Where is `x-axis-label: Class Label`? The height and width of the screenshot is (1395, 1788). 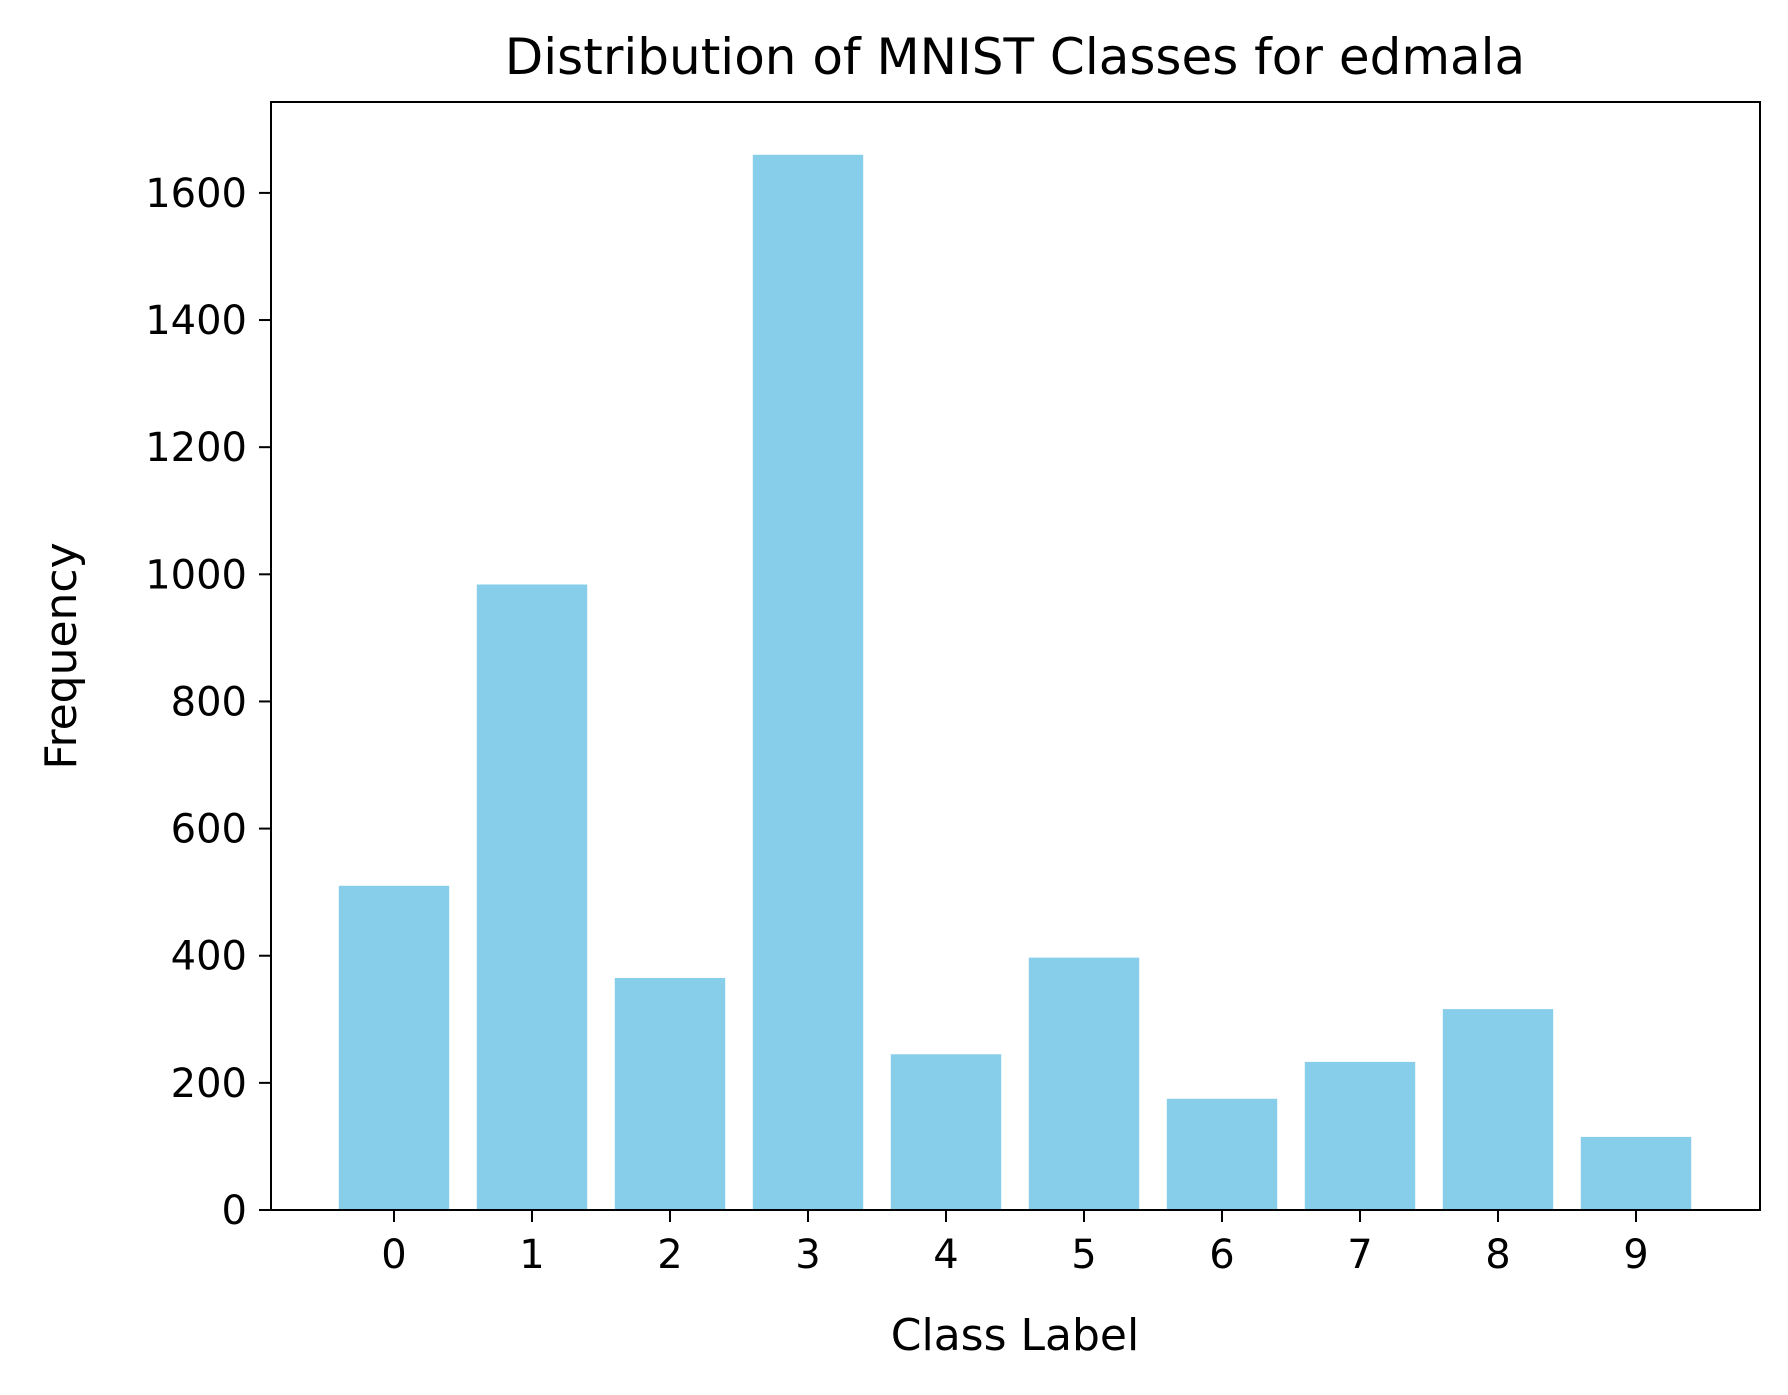 x-axis-label: Class Label is located at coordinates (1015, 1335).